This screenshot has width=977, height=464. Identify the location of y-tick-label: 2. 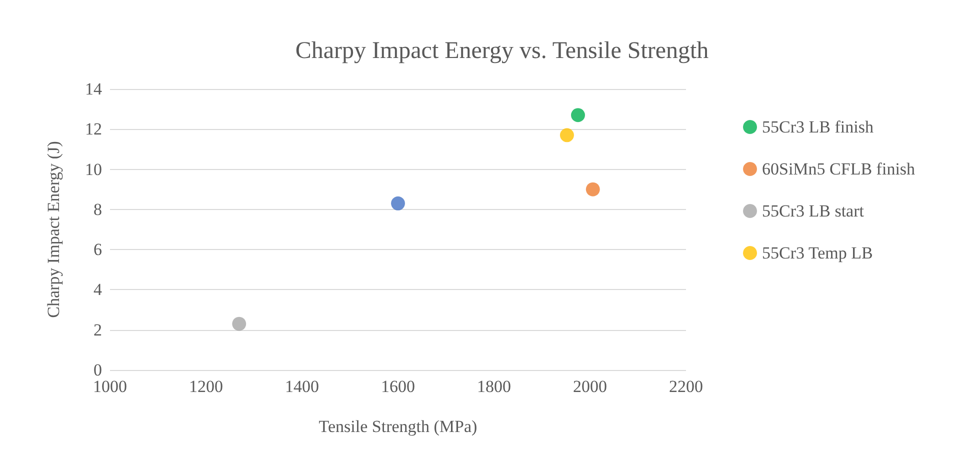
(98, 330).